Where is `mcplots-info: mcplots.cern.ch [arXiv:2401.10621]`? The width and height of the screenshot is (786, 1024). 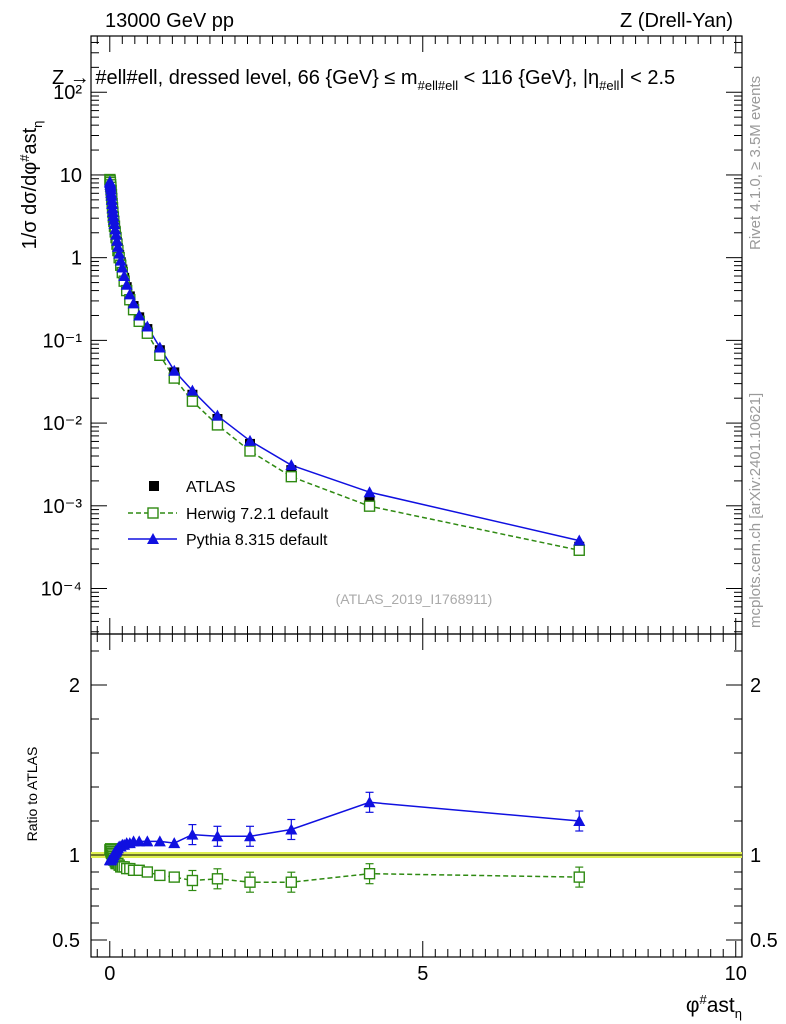
mcplots-info: mcplots.cern.ch [arXiv:2401.10621] is located at coordinates (755, 510).